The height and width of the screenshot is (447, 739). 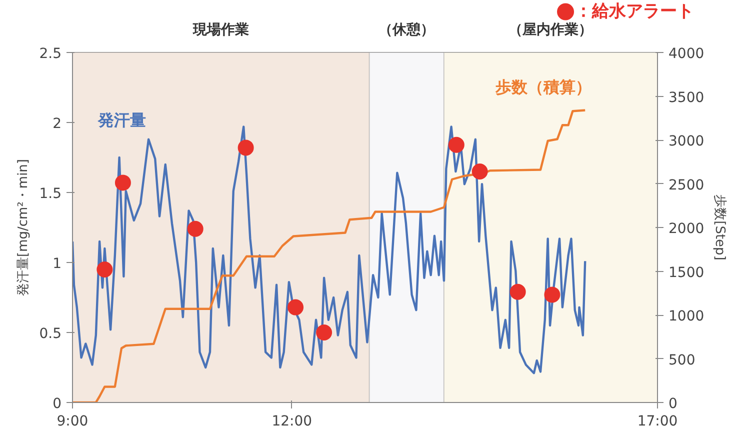 What do you see at coordinates (550, 30) in the screenshot?
I see `band-label: （屋内作業）` at bounding box center [550, 30].